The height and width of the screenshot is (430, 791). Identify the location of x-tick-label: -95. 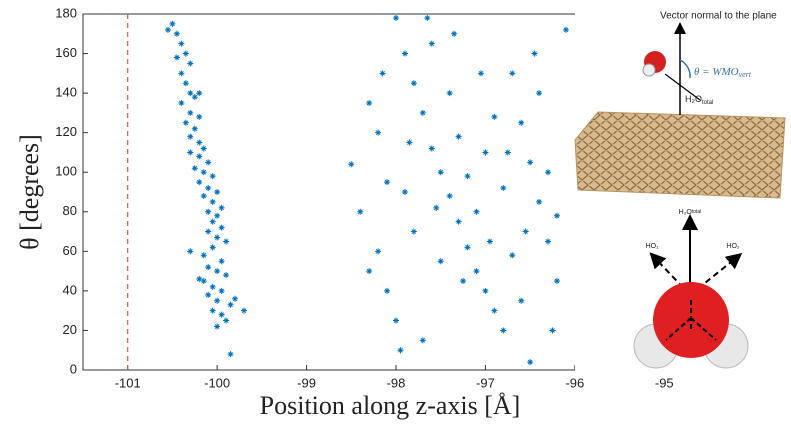
(664, 382).